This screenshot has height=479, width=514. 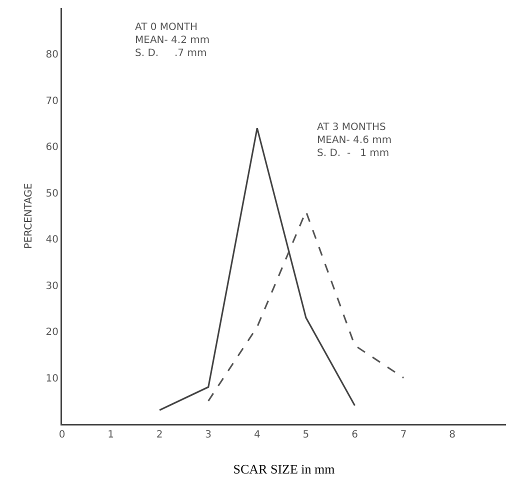 I want to click on y-tick-label: 80, so click(x=52, y=55).